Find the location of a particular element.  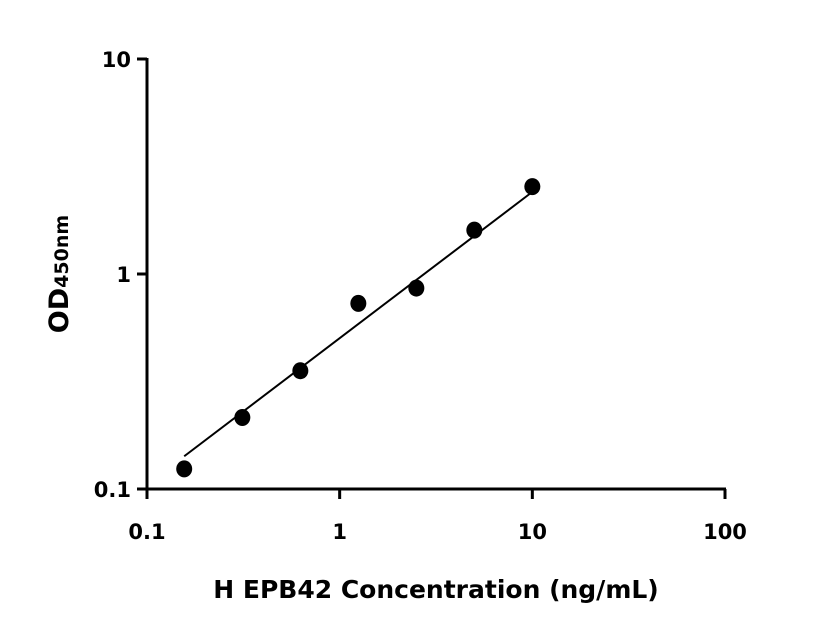

y-axis-label: OD450nm is located at coordinates (59, 274).